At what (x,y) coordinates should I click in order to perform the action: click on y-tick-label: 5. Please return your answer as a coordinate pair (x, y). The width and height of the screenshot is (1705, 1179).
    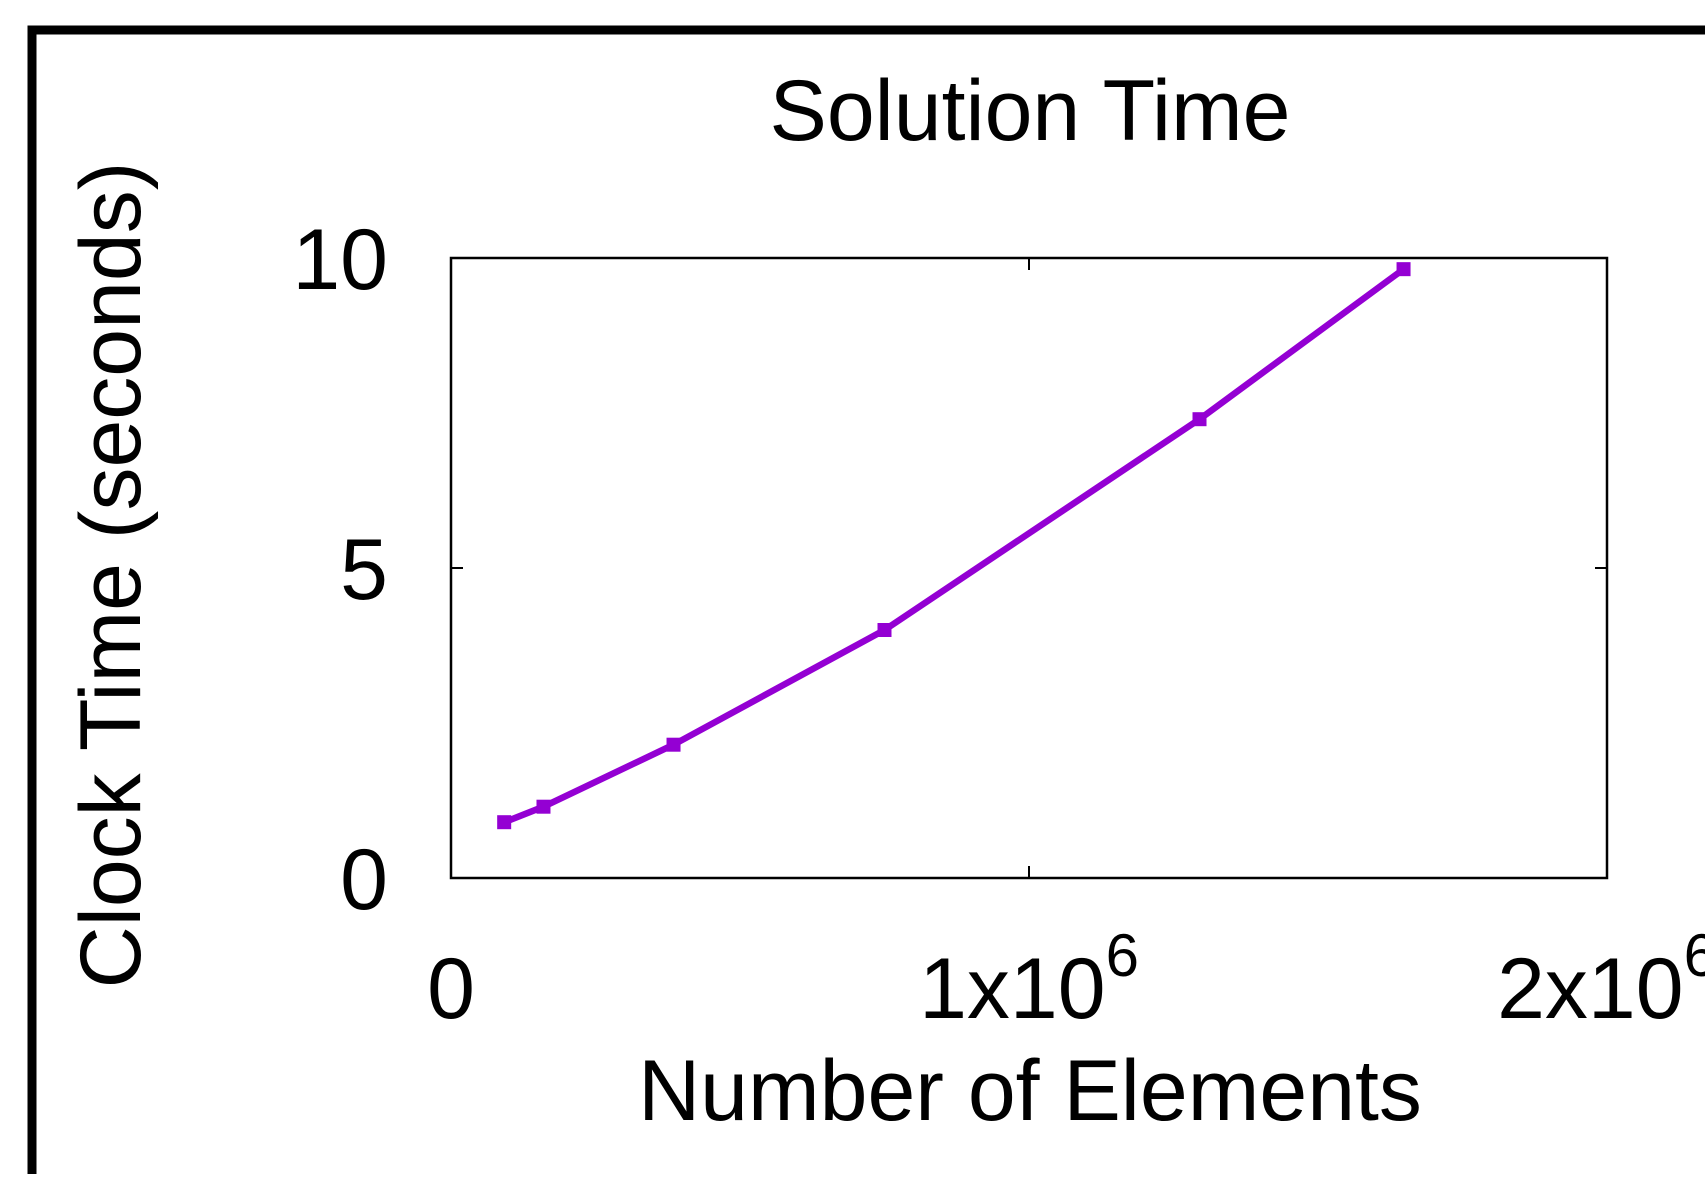
    Looking at the image, I should click on (364, 570).